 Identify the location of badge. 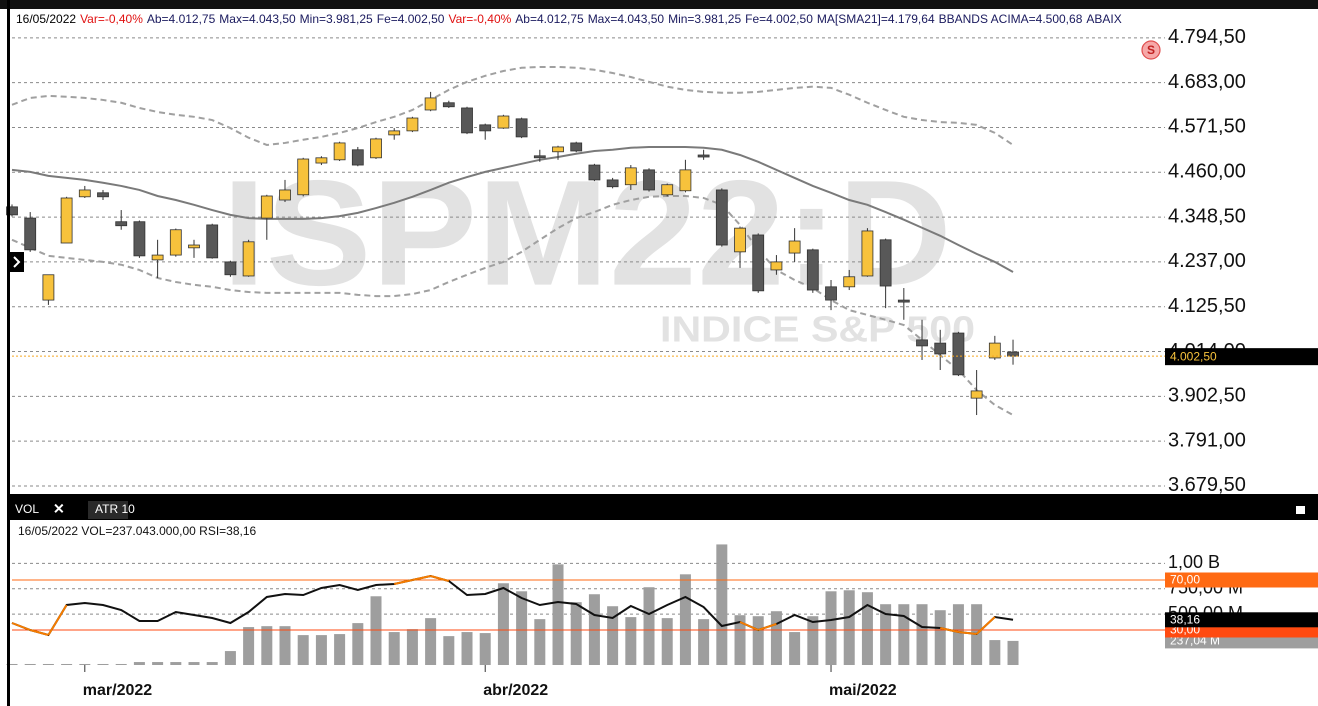
(1151, 50).